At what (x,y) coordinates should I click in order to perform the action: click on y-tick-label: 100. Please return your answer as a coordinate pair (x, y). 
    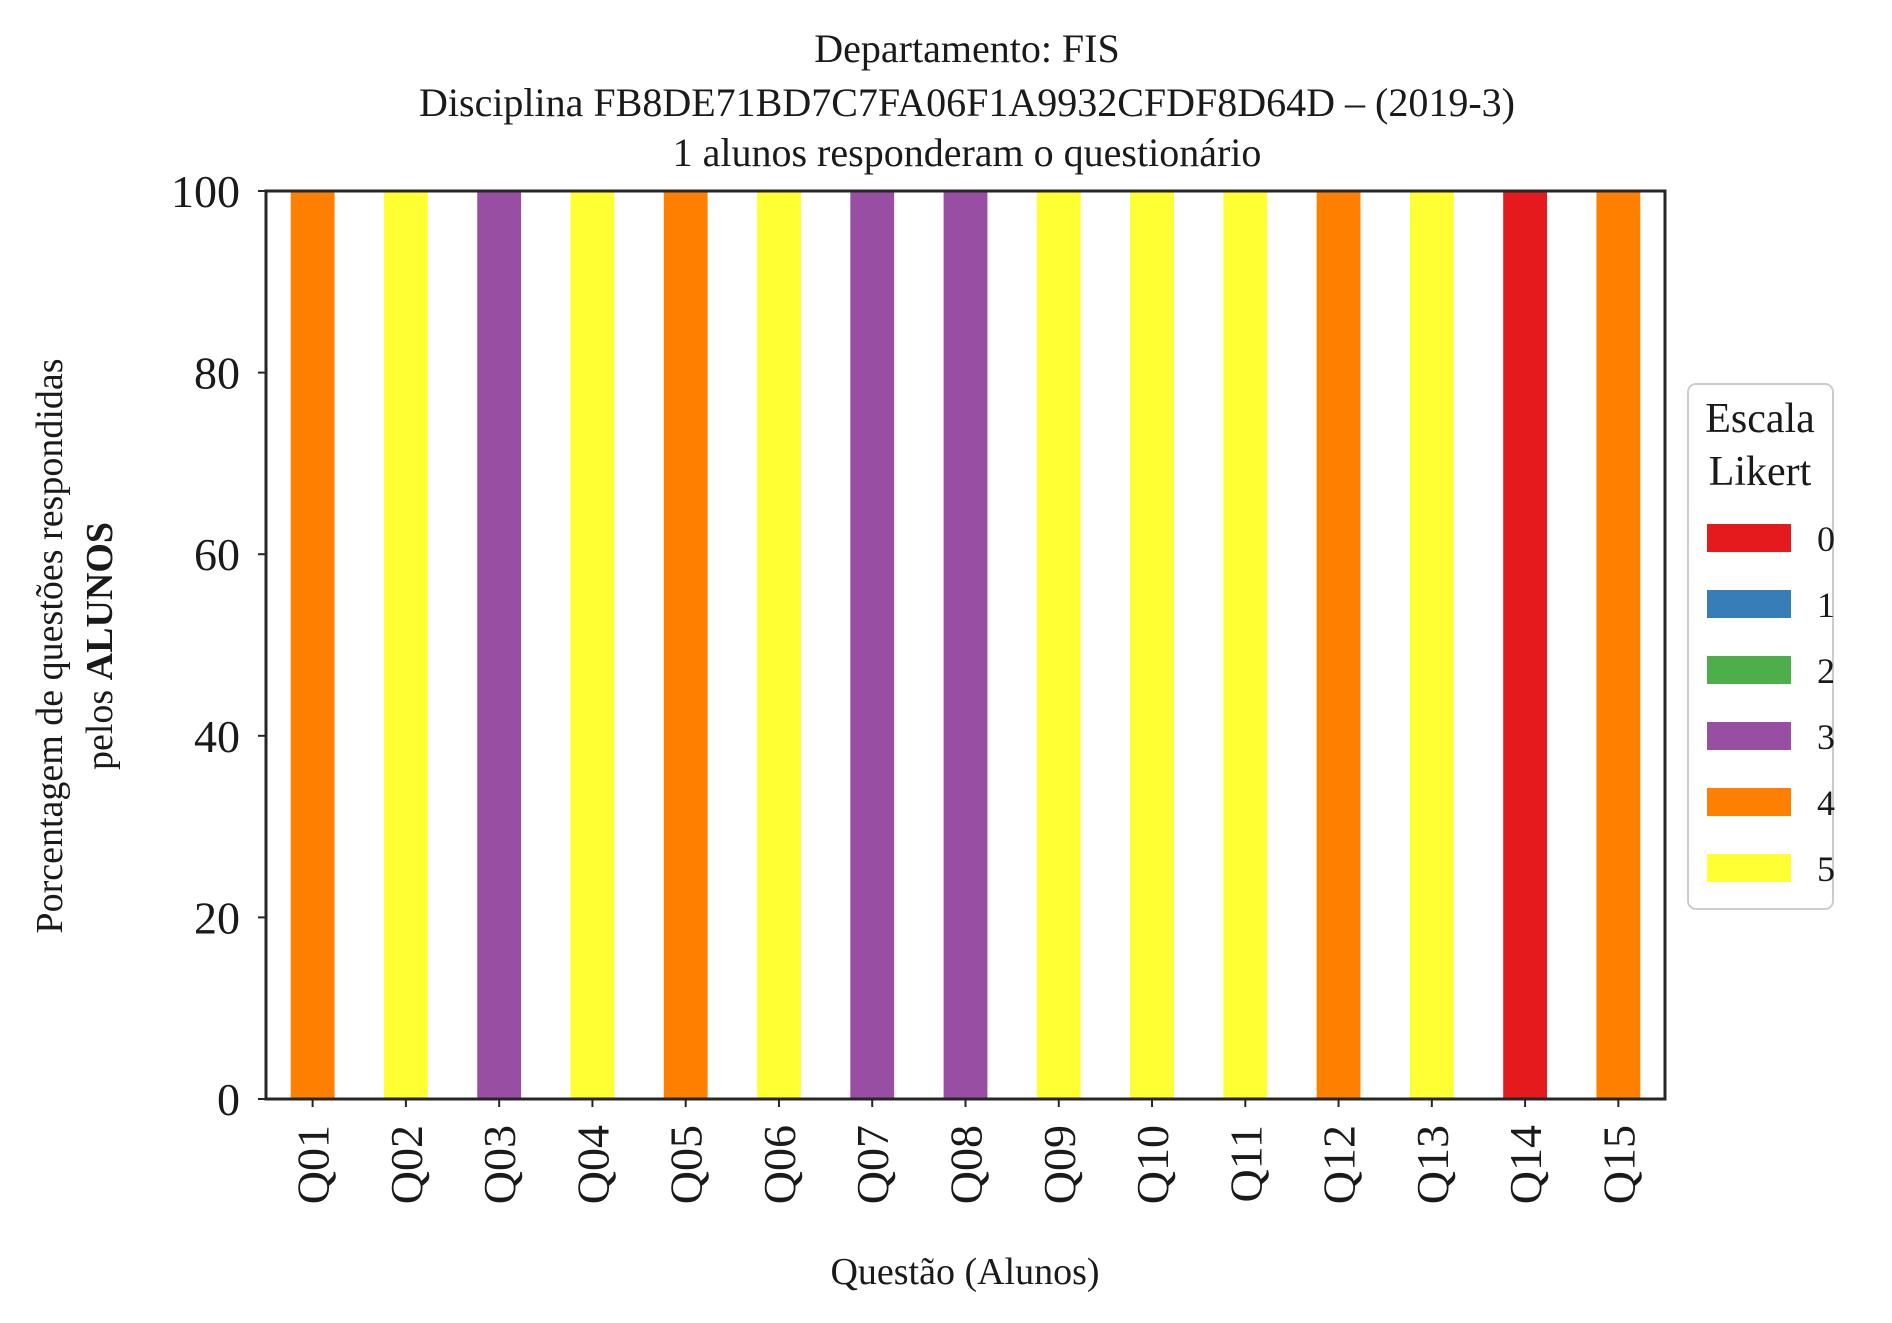
    Looking at the image, I should click on (205, 191).